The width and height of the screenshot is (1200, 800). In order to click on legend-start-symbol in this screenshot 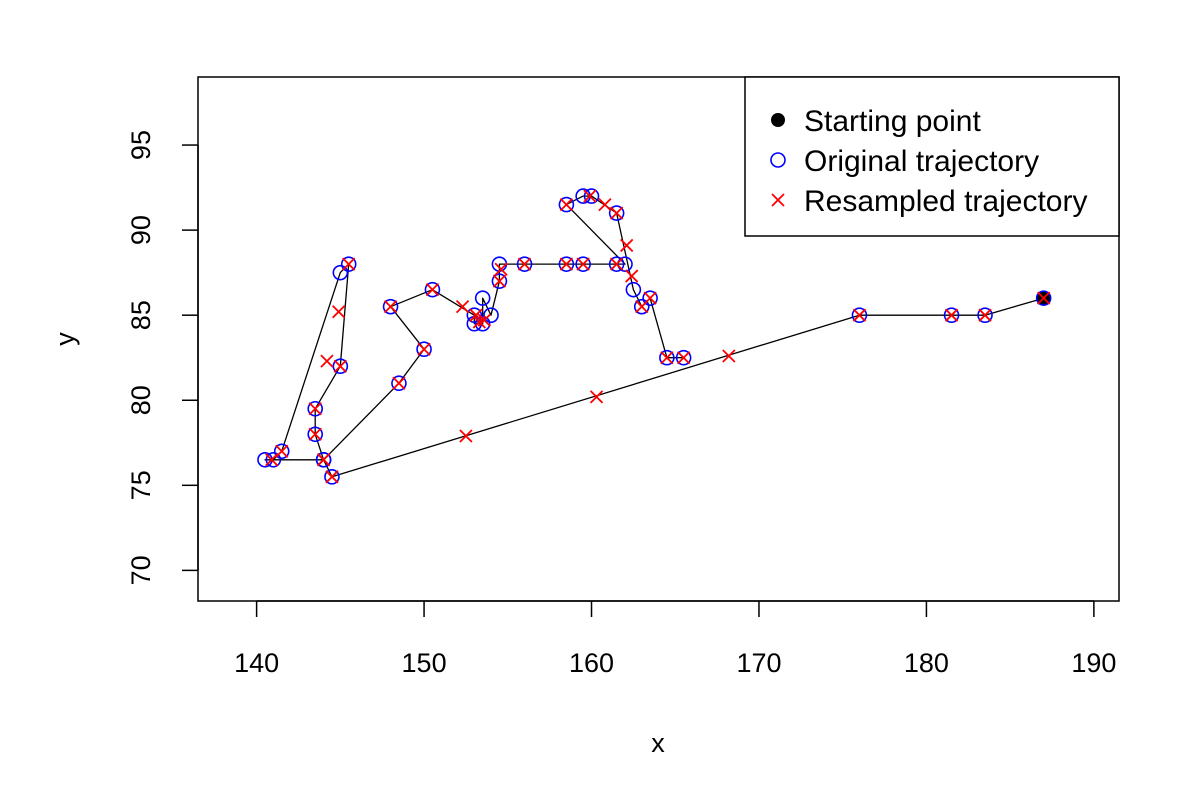, I will do `click(778, 120)`.